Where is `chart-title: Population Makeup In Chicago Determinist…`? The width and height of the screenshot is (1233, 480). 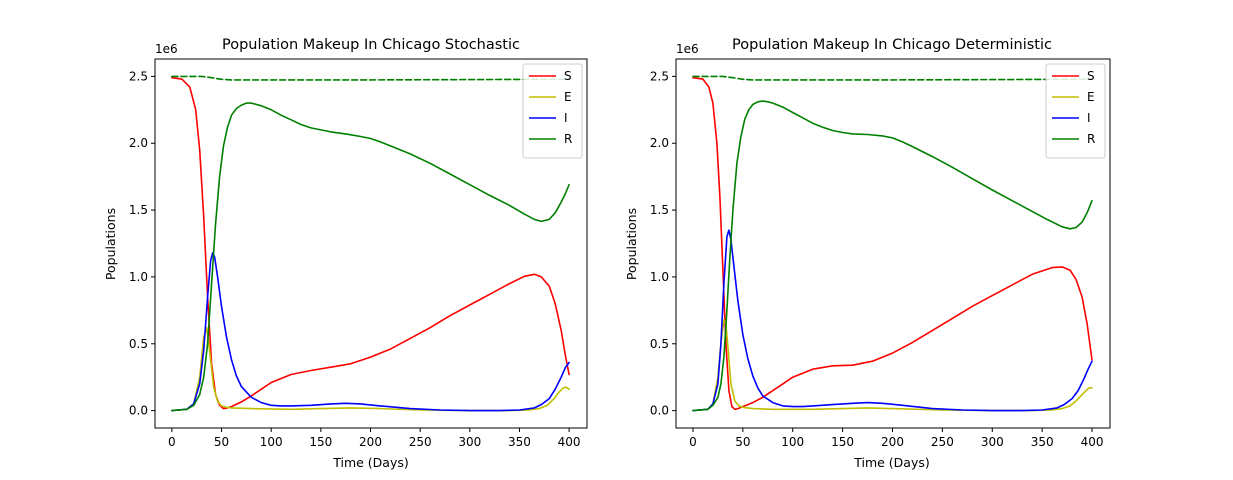 chart-title: Population Makeup In Chicago Determinist… is located at coordinates (892, 45).